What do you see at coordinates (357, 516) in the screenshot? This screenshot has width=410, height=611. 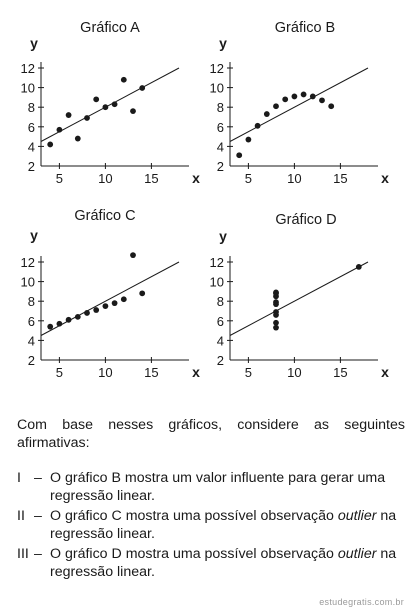 I see `statement-emphasis: outlier` at bounding box center [357, 516].